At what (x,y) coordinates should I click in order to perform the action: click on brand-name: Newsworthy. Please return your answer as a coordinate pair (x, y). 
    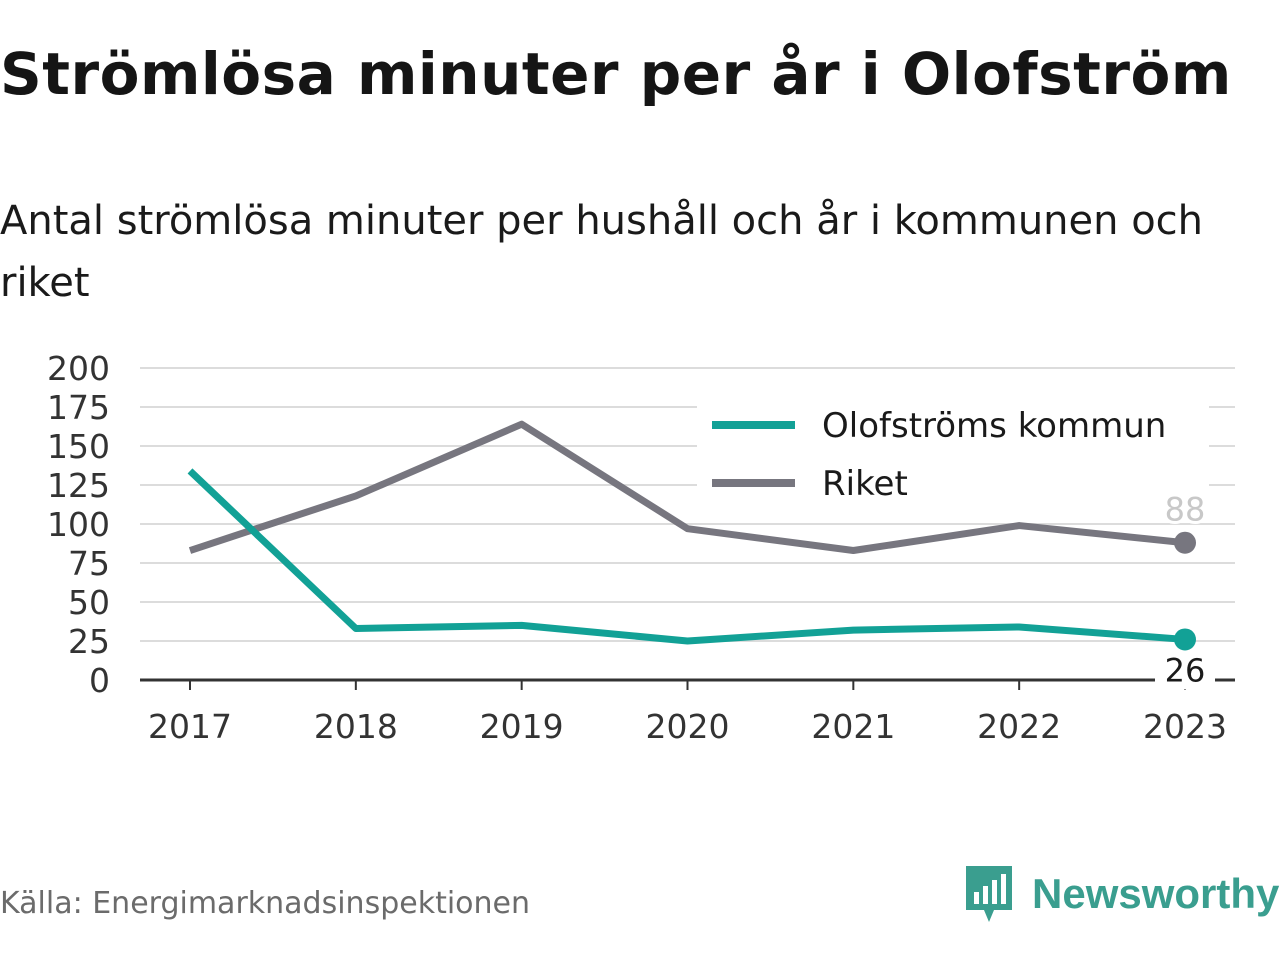
    Looking at the image, I should click on (1156, 893).